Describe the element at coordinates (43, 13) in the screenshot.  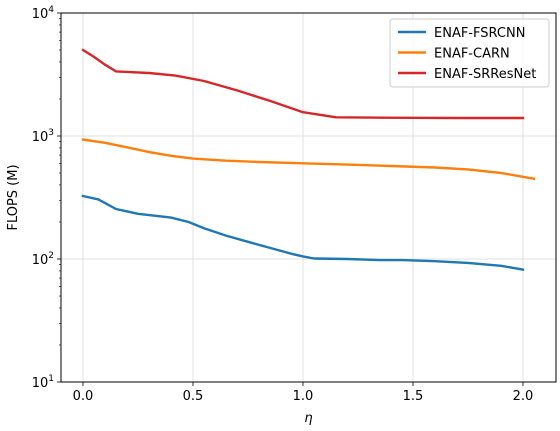
I see `y-tick-label: 10⁴` at that location.